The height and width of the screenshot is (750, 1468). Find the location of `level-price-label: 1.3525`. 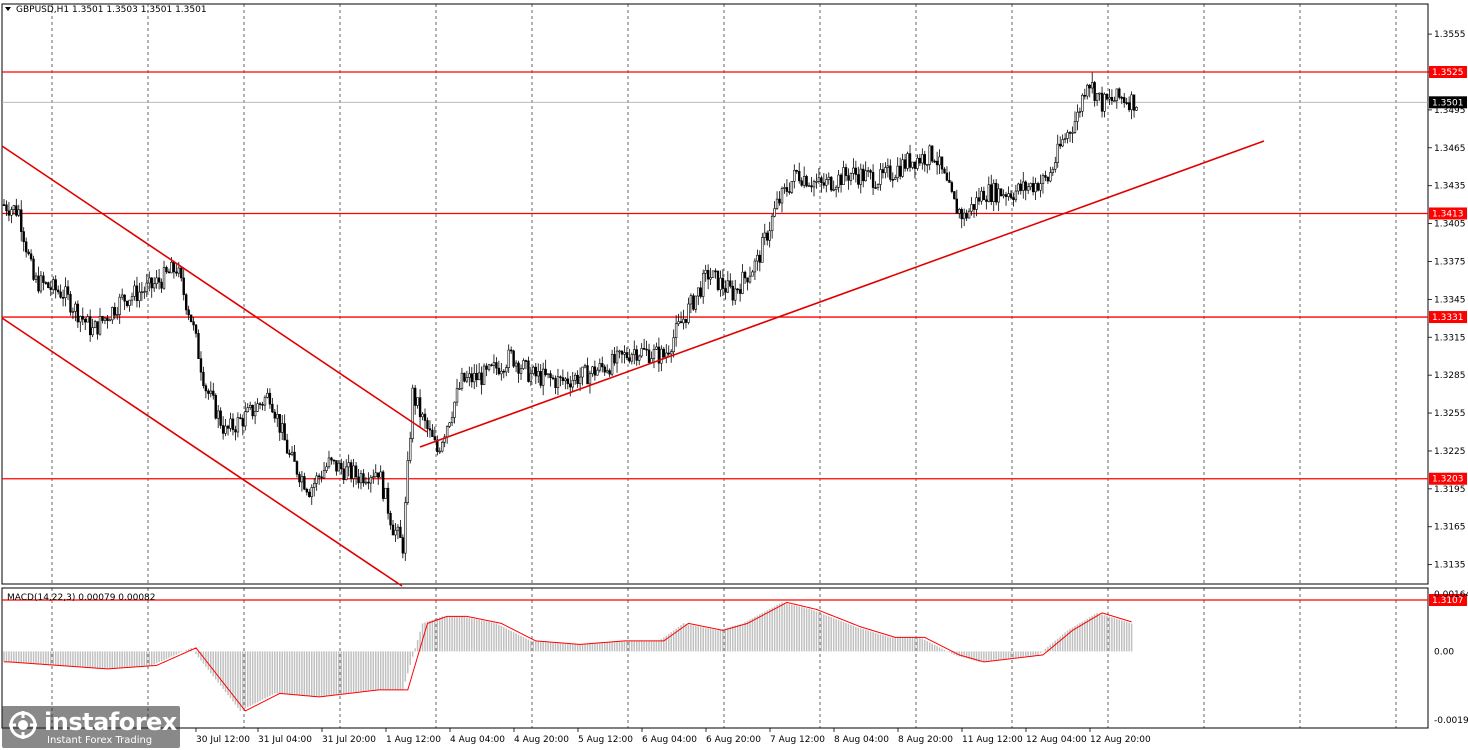

level-price-label: 1.3525 is located at coordinates (1448, 73).